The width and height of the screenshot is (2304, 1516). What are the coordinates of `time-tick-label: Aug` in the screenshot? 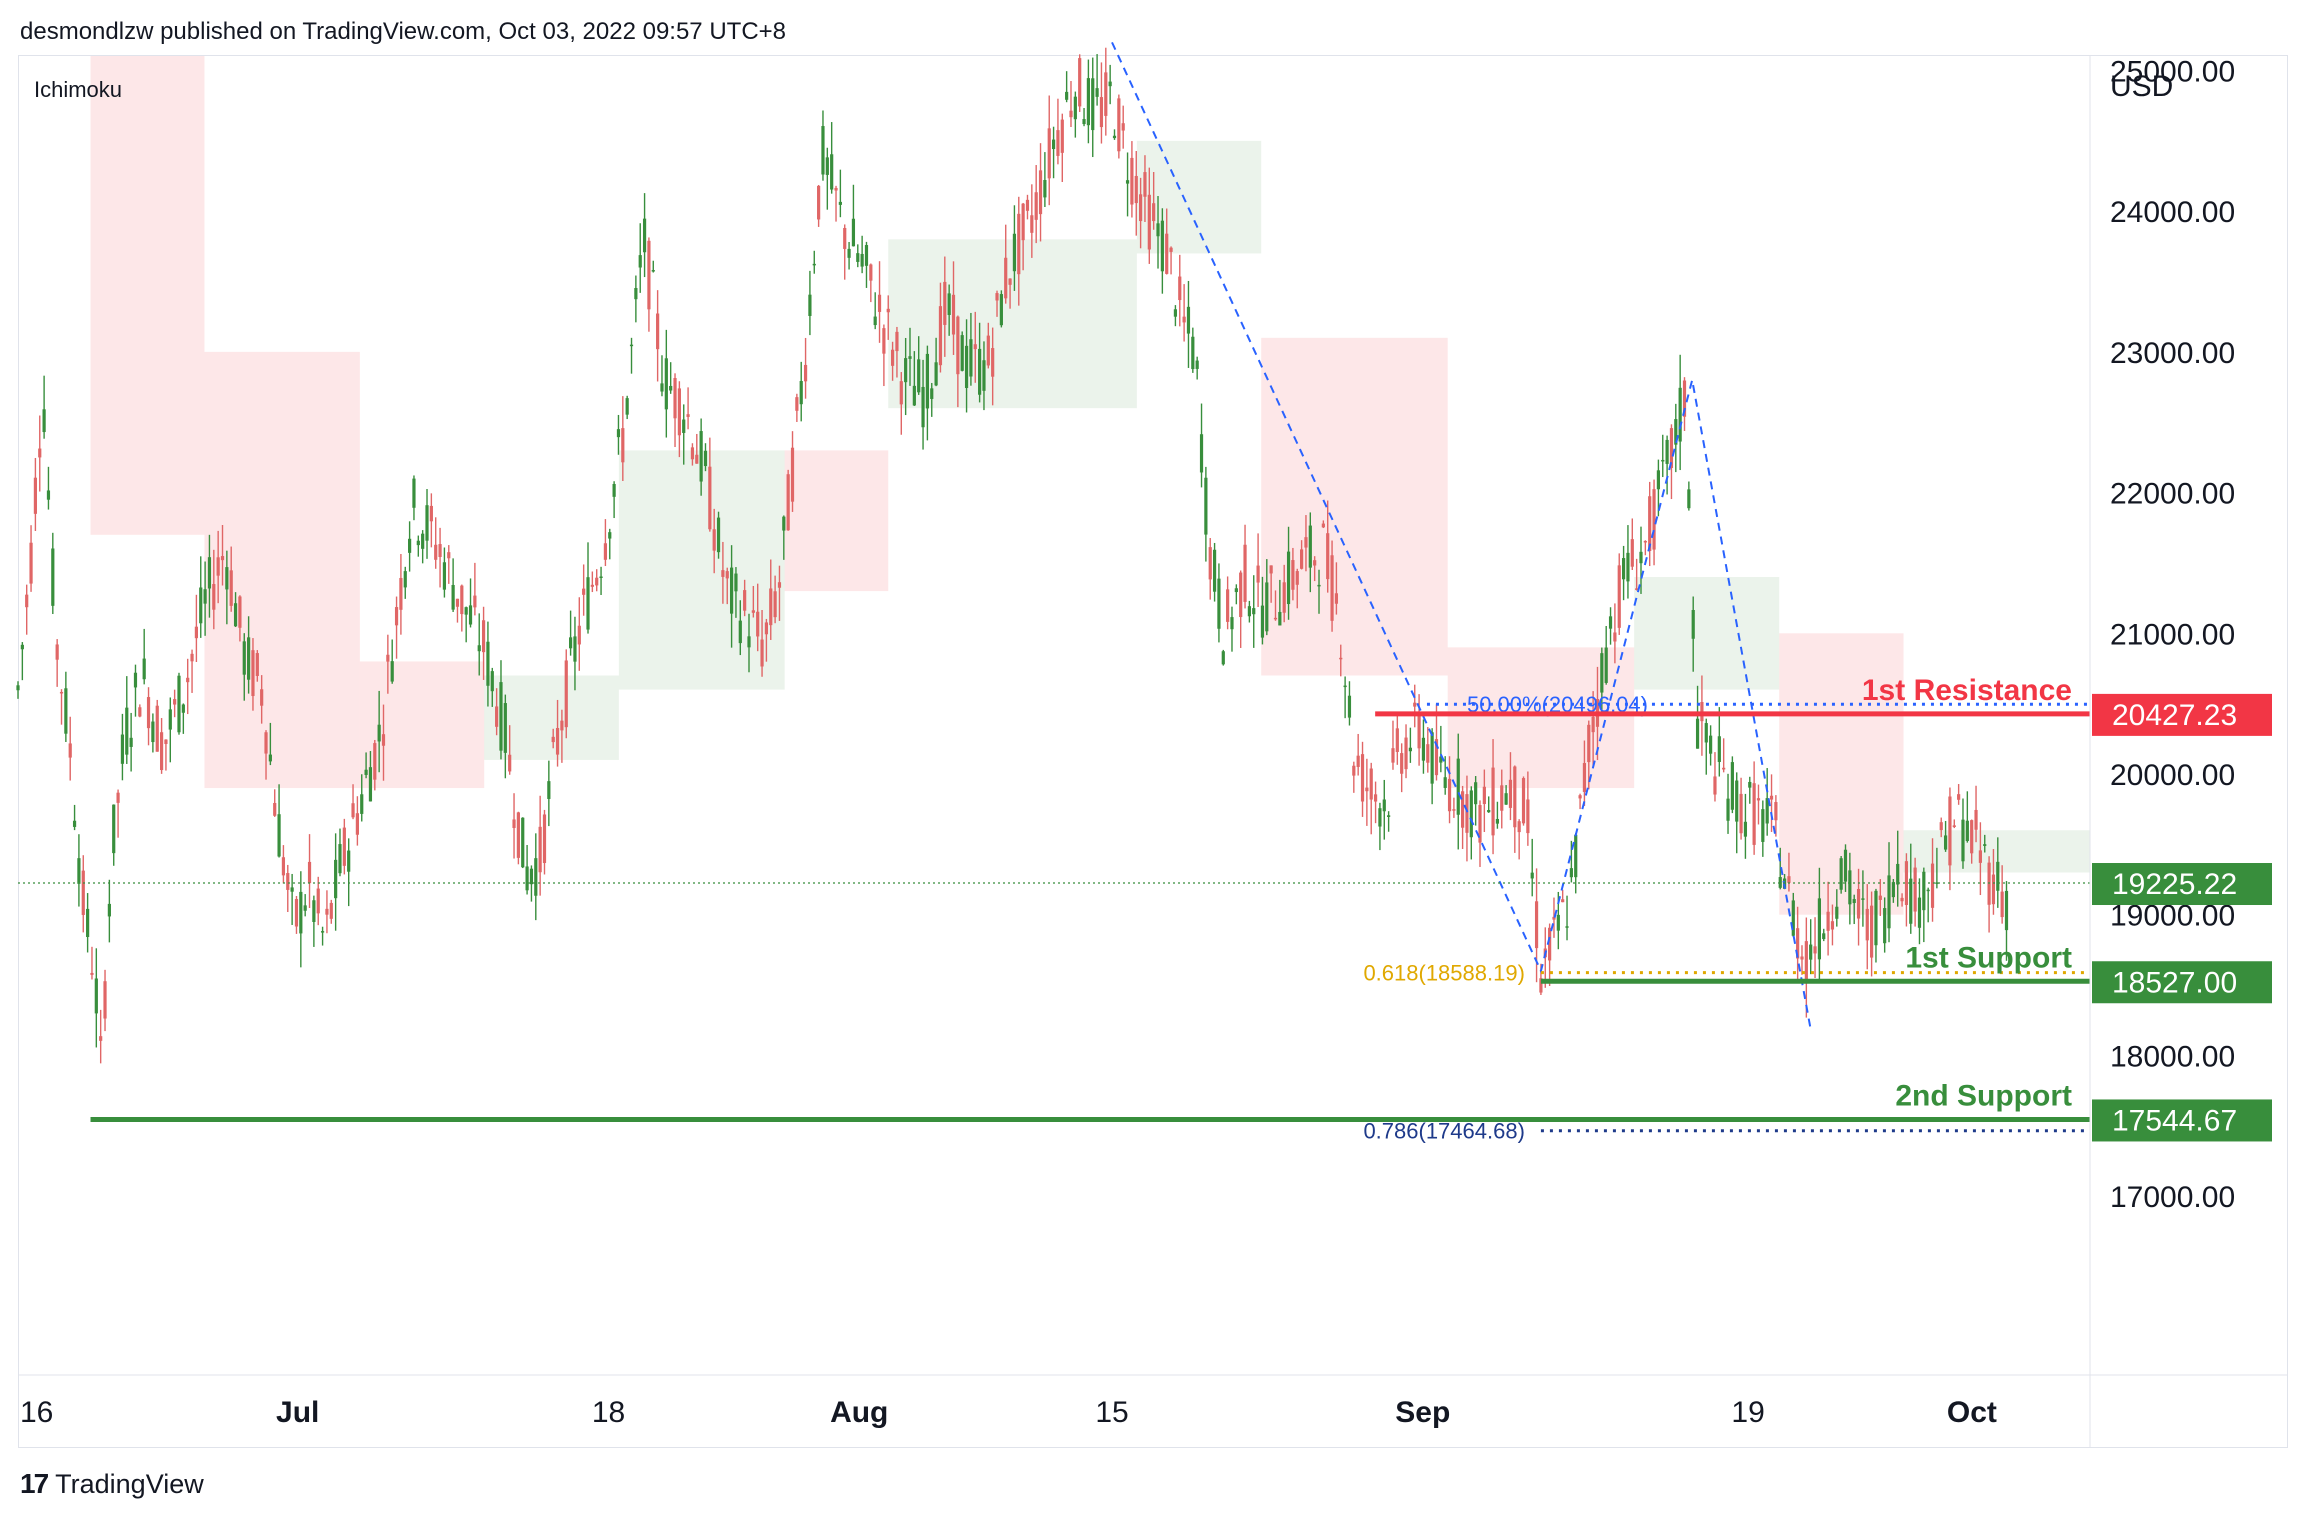 It's located at (859, 1412).